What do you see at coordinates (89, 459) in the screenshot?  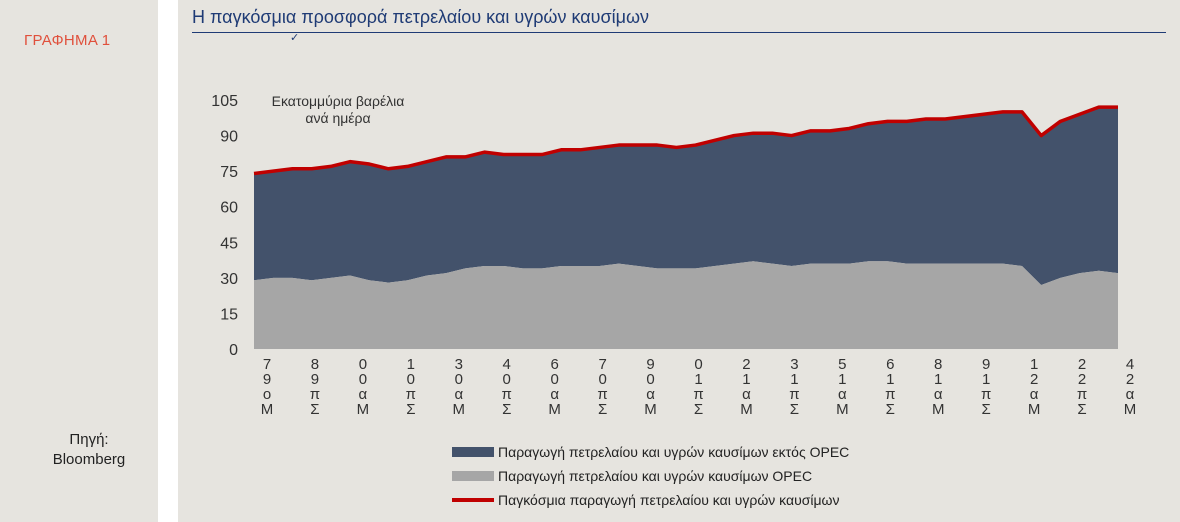 I see `source-label-line2: Bloomberg` at bounding box center [89, 459].